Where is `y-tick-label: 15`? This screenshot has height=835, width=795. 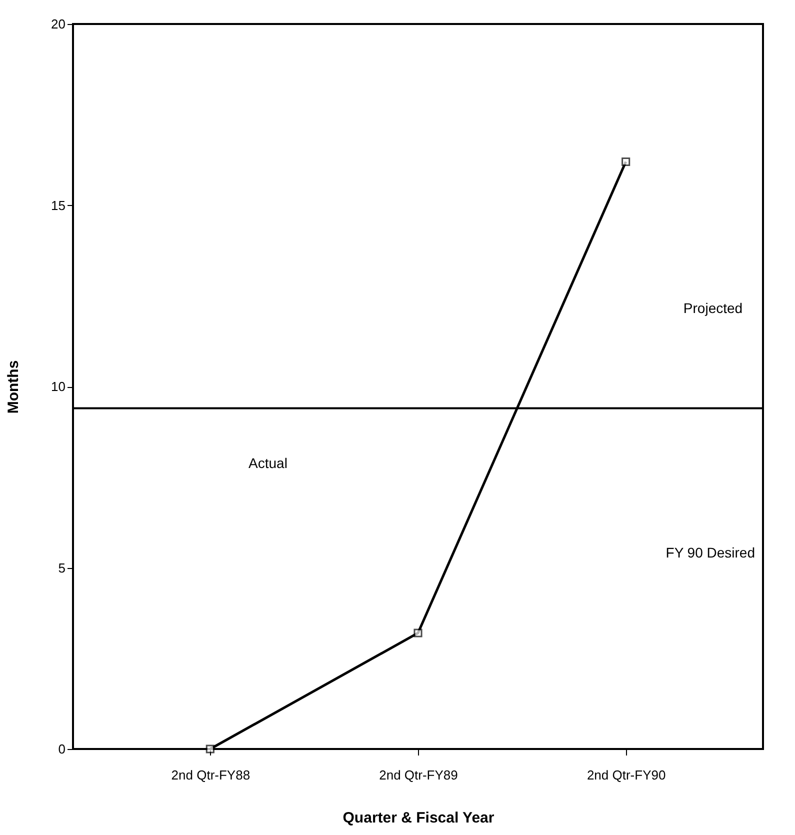 y-tick-label: 15 is located at coordinates (58, 205).